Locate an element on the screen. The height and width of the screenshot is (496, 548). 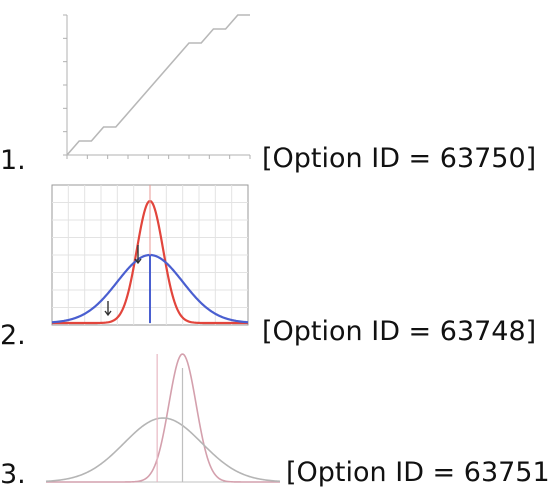
option-3-id-label: [Option ID = 63751] is located at coordinates (417, 472).